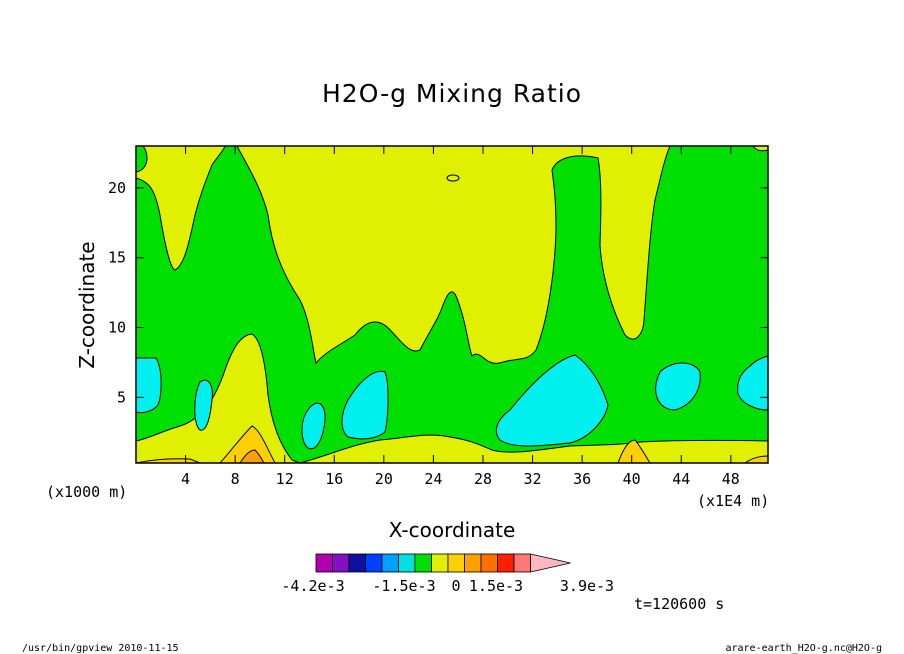  Describe the element at coordinates (760, 149) in the screenshot. I see `contour-band-yellow-topright` at that location.